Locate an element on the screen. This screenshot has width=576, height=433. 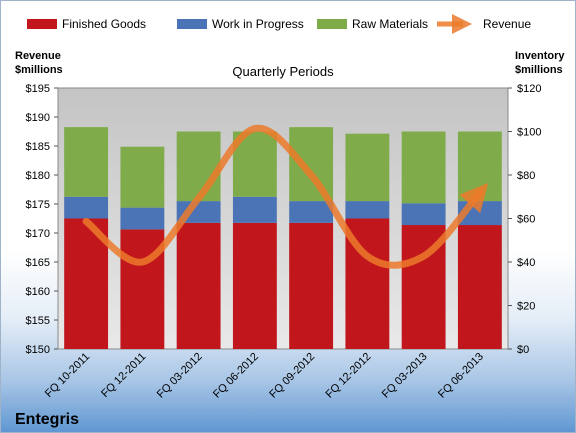
right-axis-tick-label: $0 is located at coordinates (523, 350).